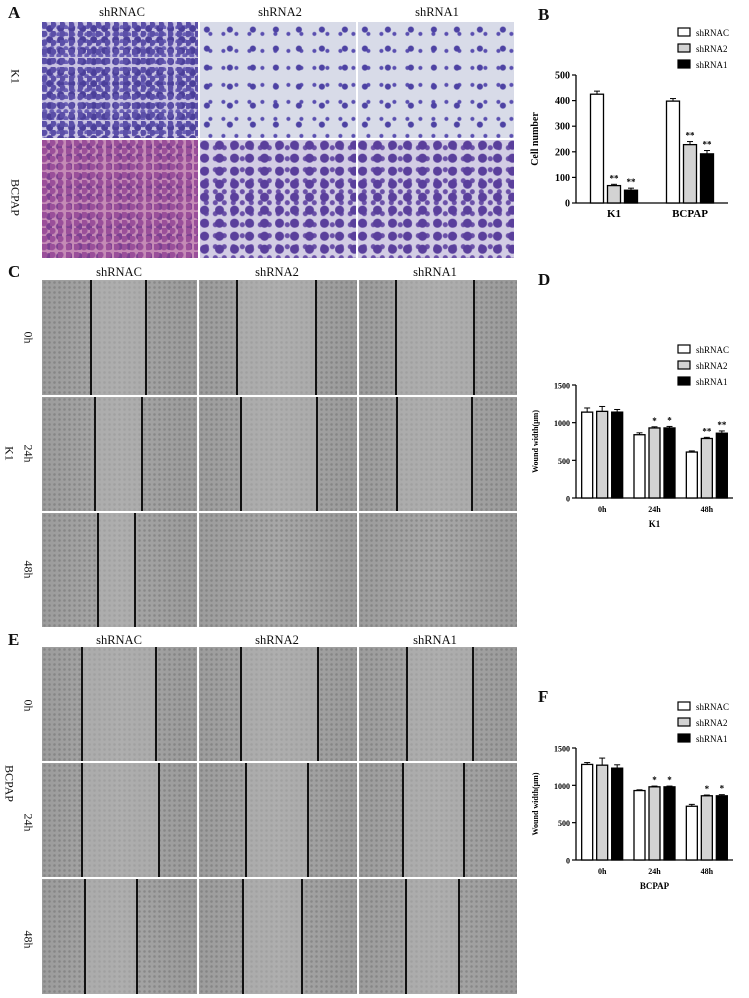  Describe the element at coordinates (28, 453) in the screenshot. I see `panel-c-row-24h: 24h` at that location.